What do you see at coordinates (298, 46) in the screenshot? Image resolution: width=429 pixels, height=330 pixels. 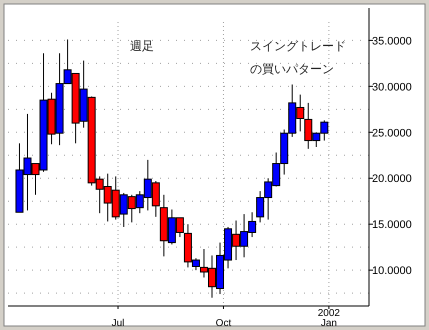 I see `annotation: スイングトレード` at bounding box center [298, 46].